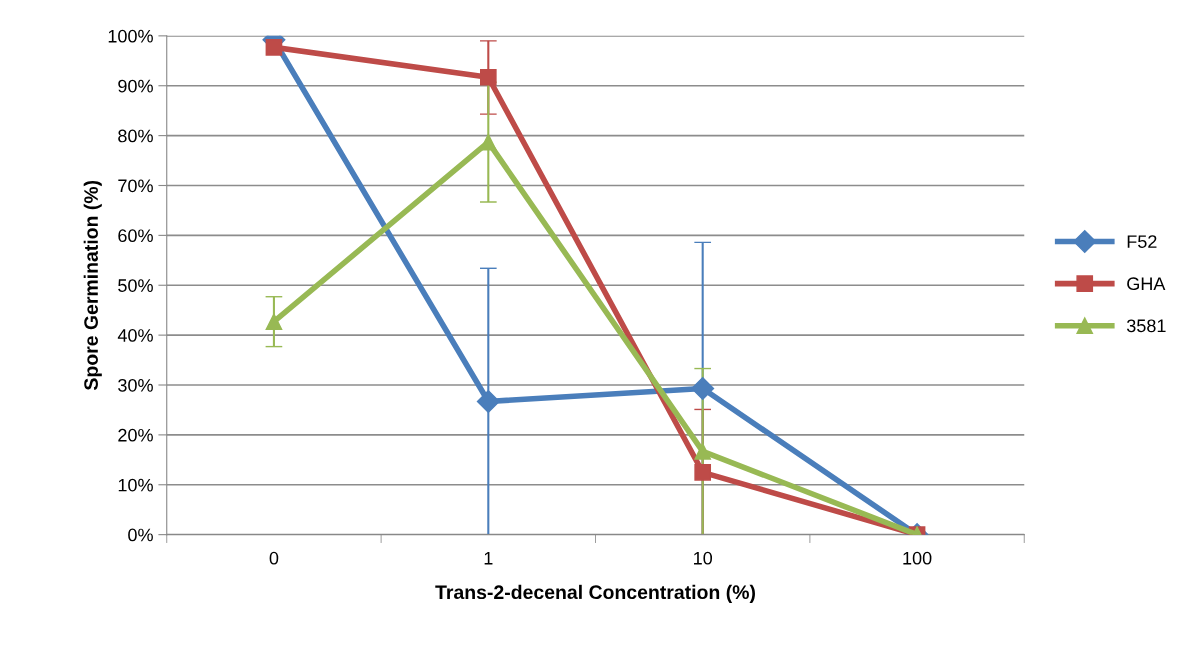  I want to click on y-tick-label: 40%, so click(135, 335).